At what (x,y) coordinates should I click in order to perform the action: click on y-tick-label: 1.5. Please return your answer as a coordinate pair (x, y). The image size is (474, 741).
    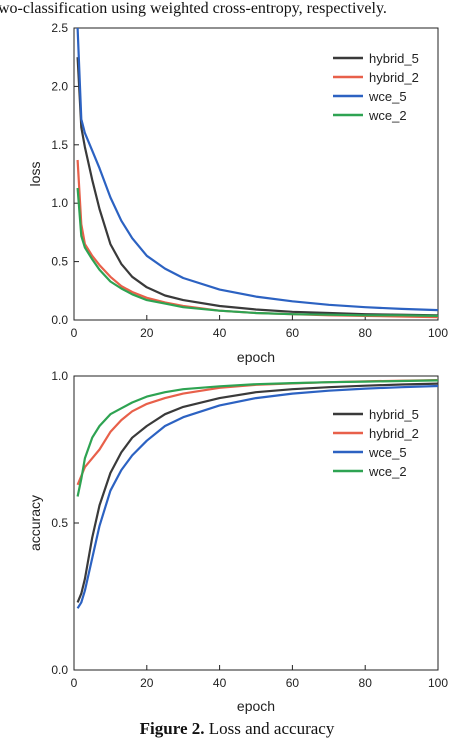
    Looking at the image, I should click on (59, 145).